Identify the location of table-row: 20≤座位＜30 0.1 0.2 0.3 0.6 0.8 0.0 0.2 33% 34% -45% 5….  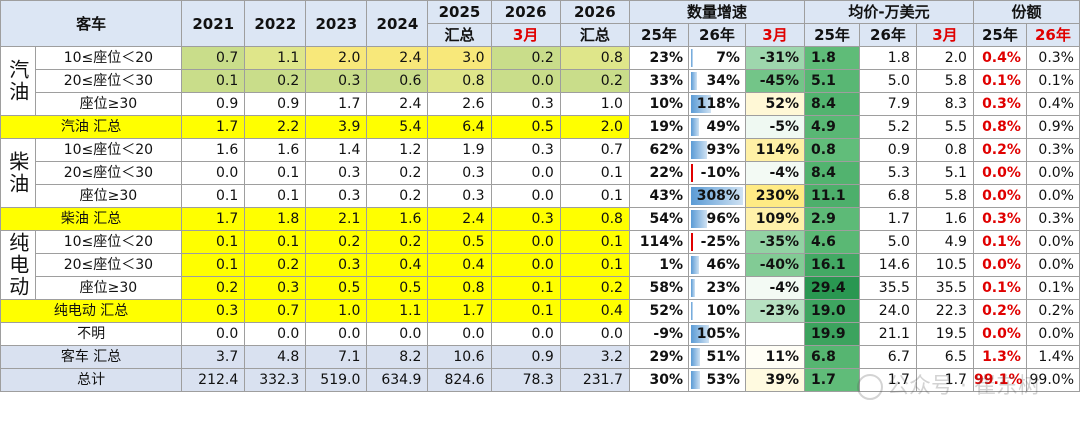
(540, 81).